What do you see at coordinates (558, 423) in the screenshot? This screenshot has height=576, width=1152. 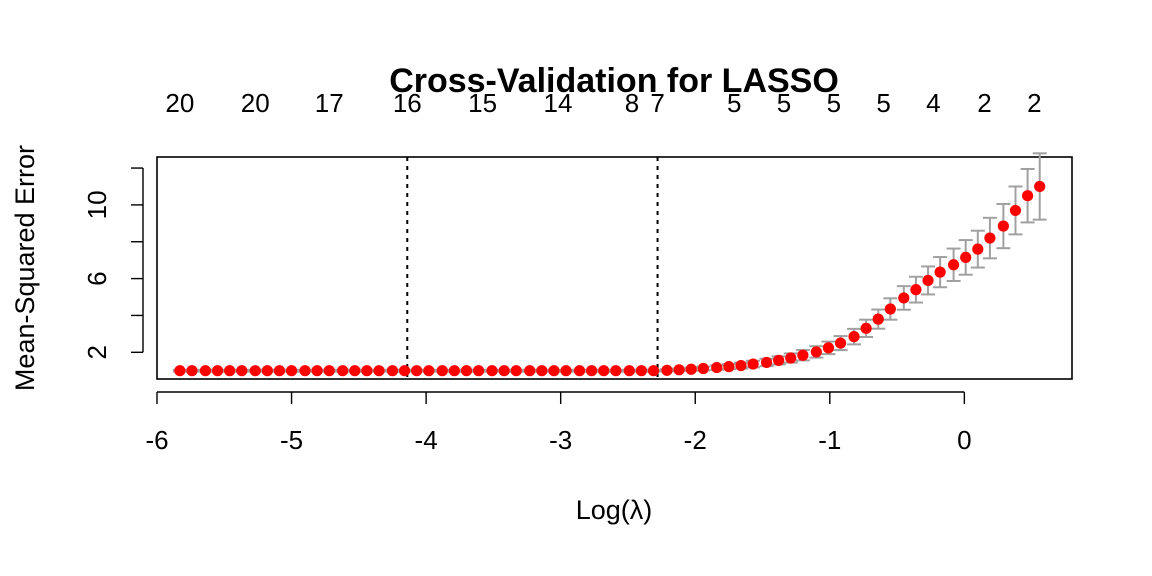 I see `x-axis: -6 -5 -4 -3 -2 -1 0` at bounding box center [558, 423].